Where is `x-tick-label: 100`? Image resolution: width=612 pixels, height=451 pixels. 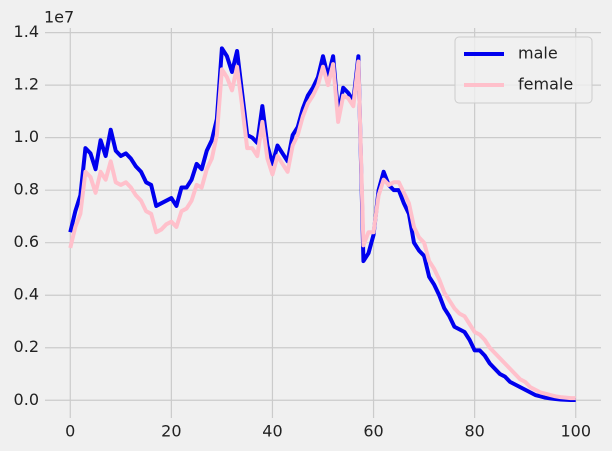 x-tick-label: 100 is located at coordinates (575, 431).